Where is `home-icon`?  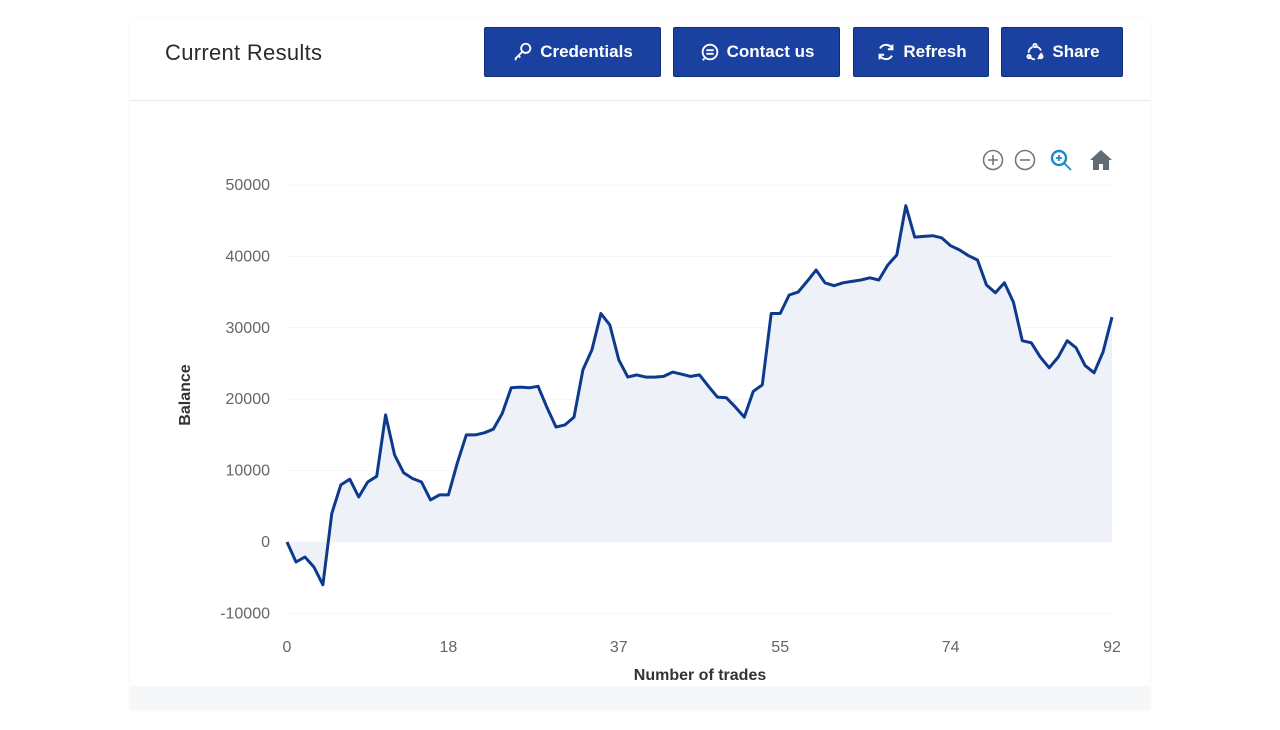
home-icon is located at coordinates (1101, 160).